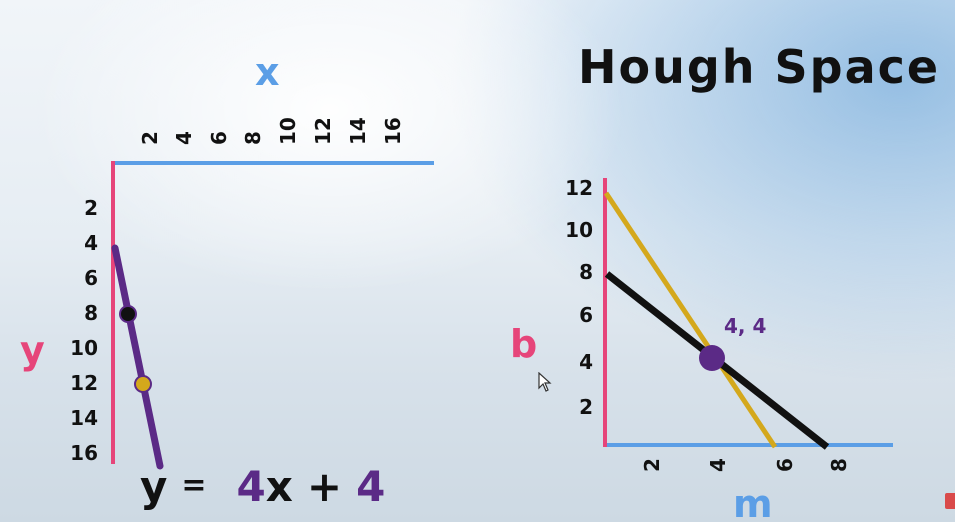  What do you see at coordinates (324, 486) in the screenshot?
I see `equation-plus: +` at bounding box center [324, 486].